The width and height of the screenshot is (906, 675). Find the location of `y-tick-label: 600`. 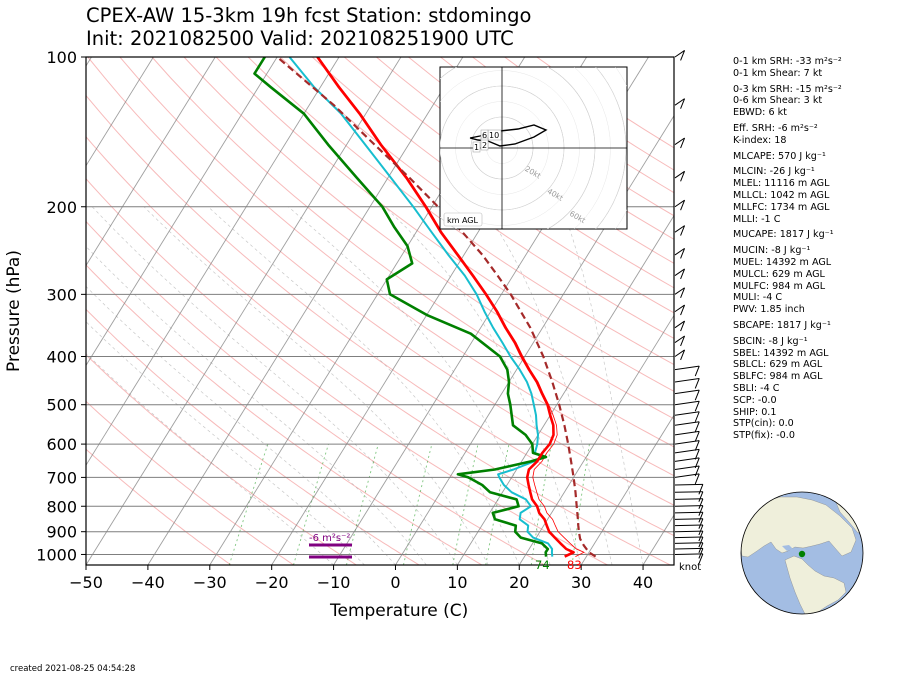

y-tick-label: 600 is located at coordinates (61, 444).